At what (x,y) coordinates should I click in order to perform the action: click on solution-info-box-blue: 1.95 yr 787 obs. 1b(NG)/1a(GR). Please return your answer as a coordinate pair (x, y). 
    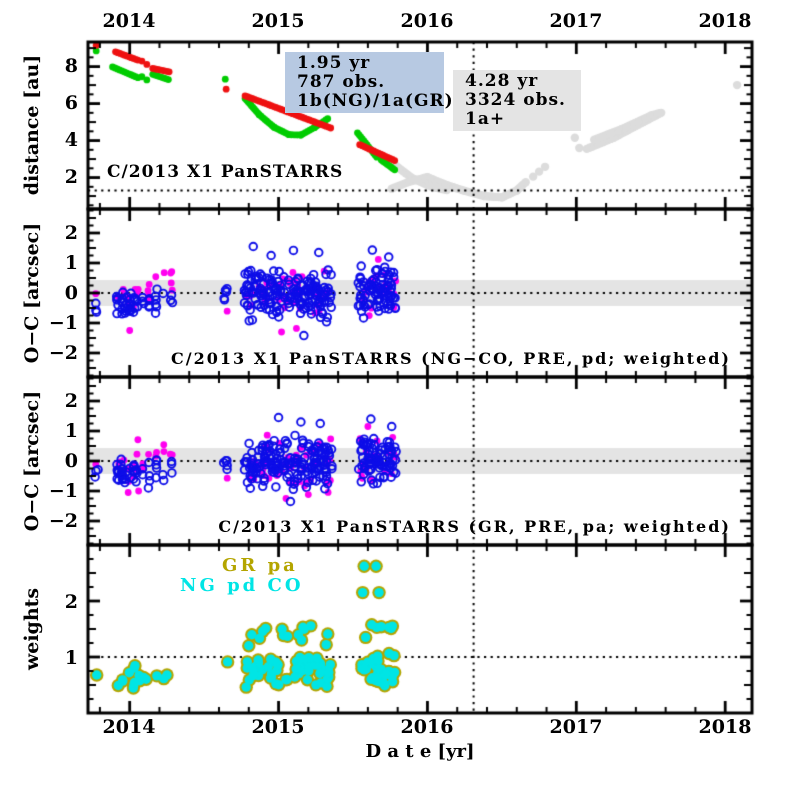
    Looking at the image, I should click on (369, 82).